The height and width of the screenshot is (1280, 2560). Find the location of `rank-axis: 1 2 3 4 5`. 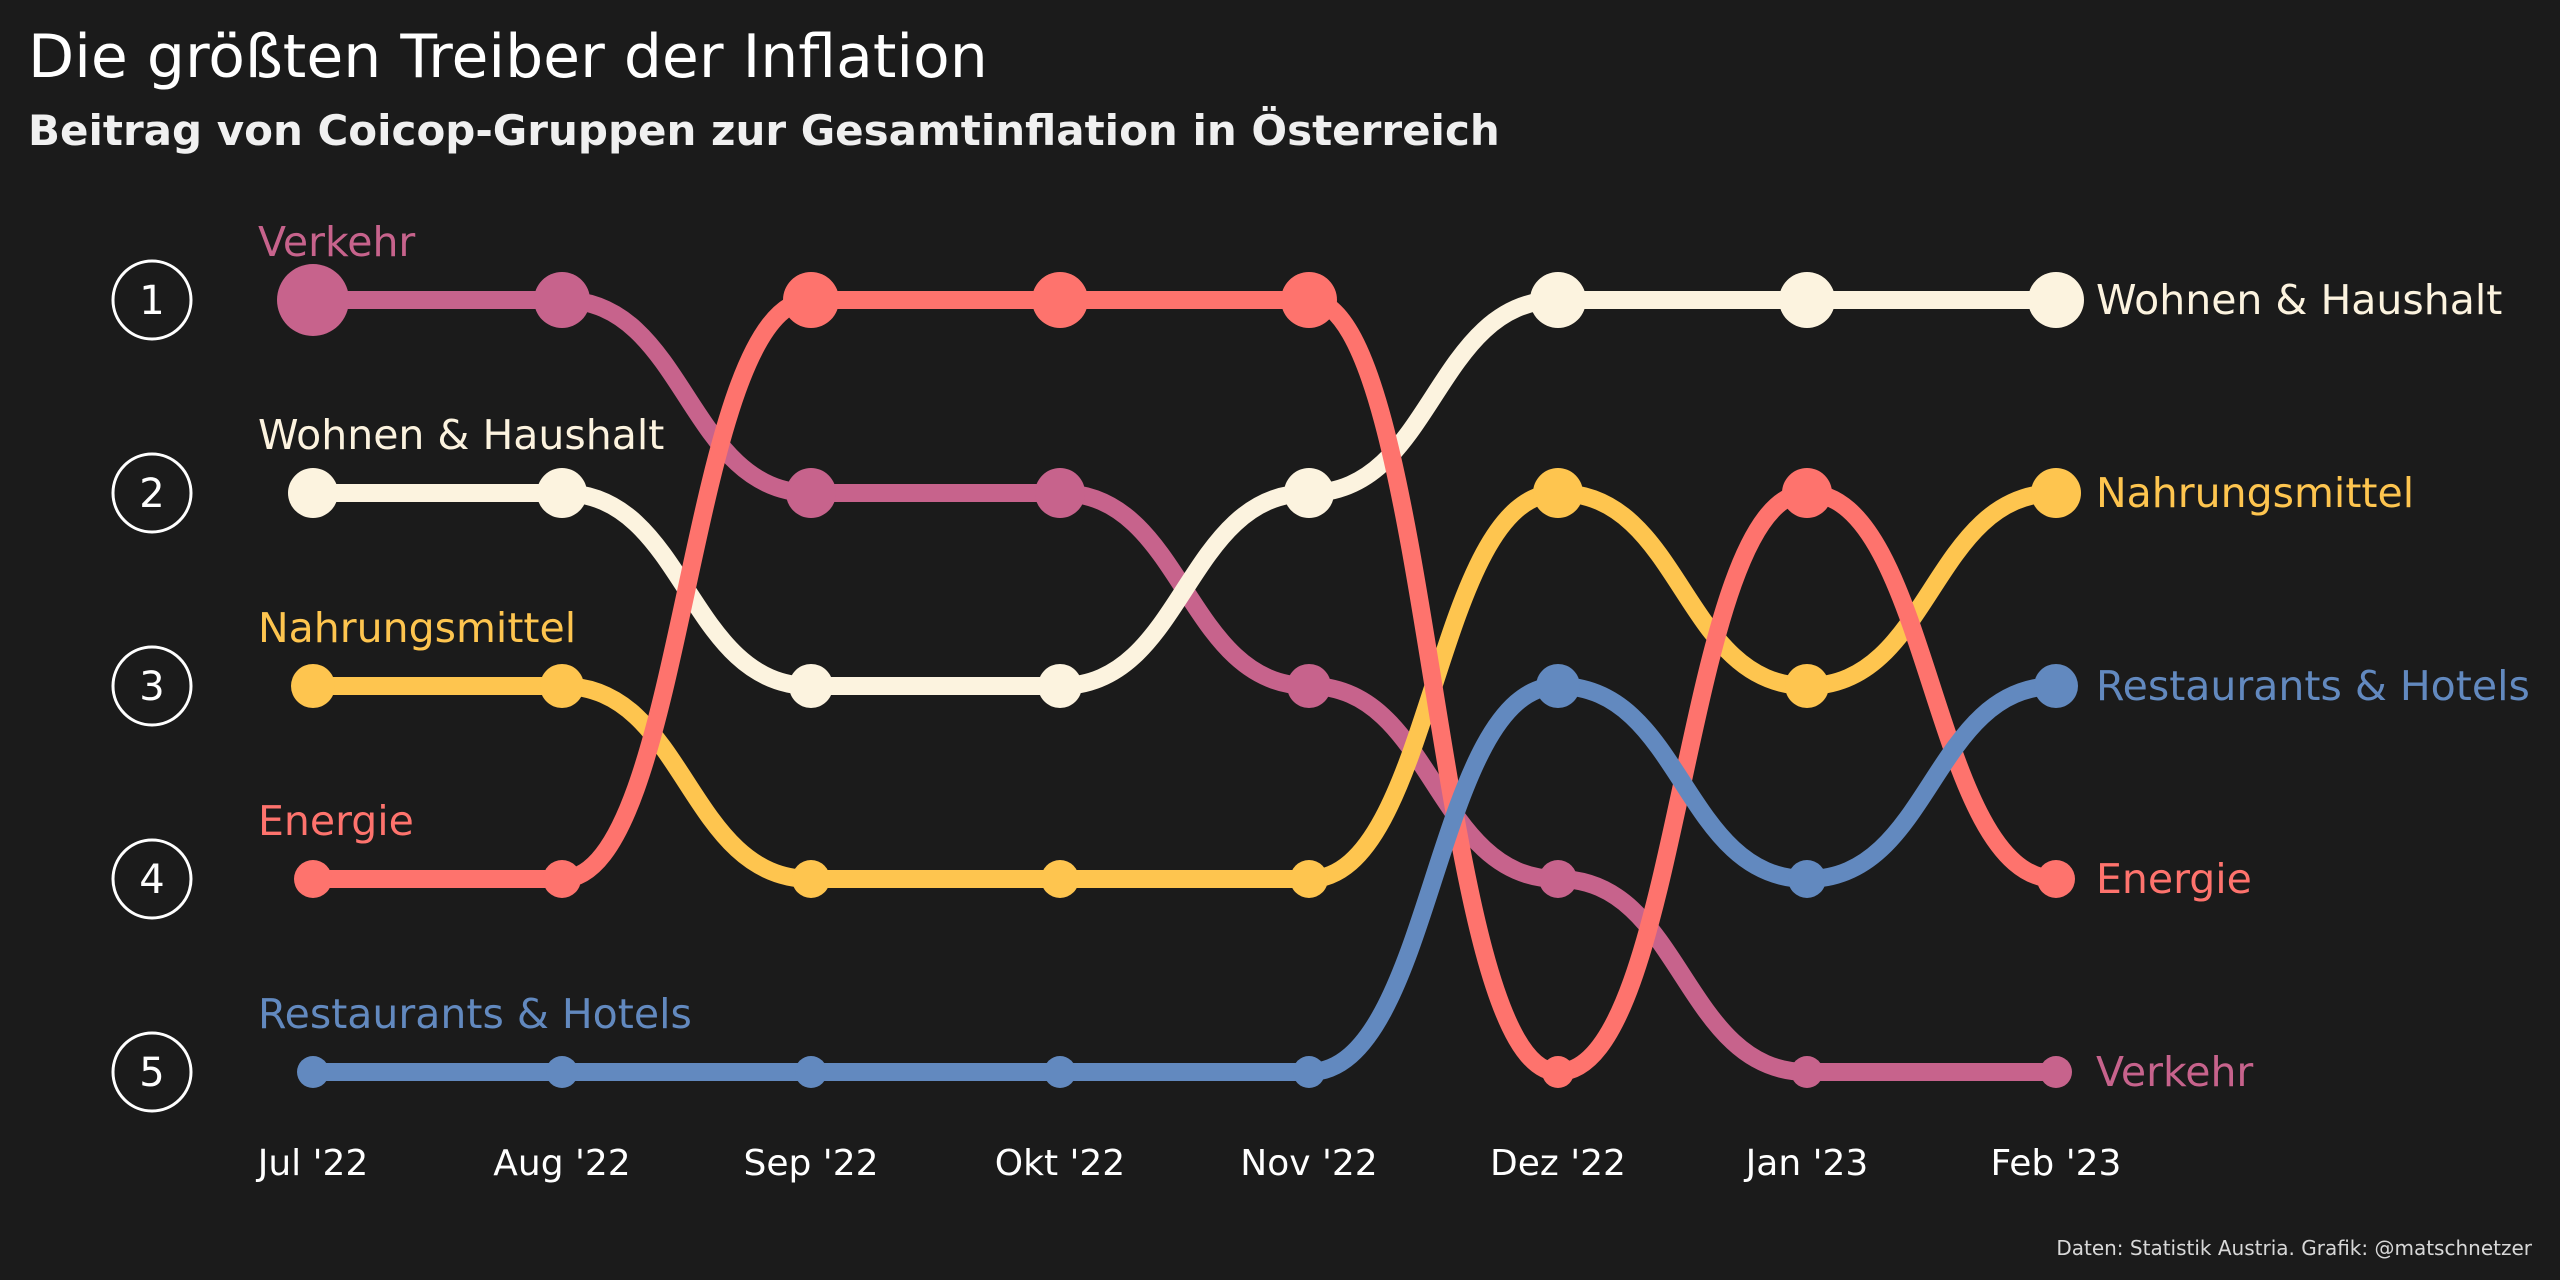

rank-axis: 1 2 3 4 5 is located at coordinates (152, 686).